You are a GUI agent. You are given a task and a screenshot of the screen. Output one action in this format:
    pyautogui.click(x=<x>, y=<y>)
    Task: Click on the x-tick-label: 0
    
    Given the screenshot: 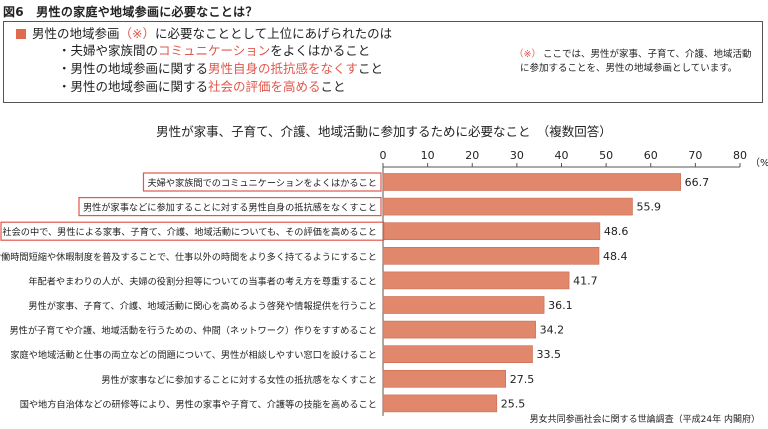 What is the action you would take?
    pyautogui.click(x=383, y=155)
    